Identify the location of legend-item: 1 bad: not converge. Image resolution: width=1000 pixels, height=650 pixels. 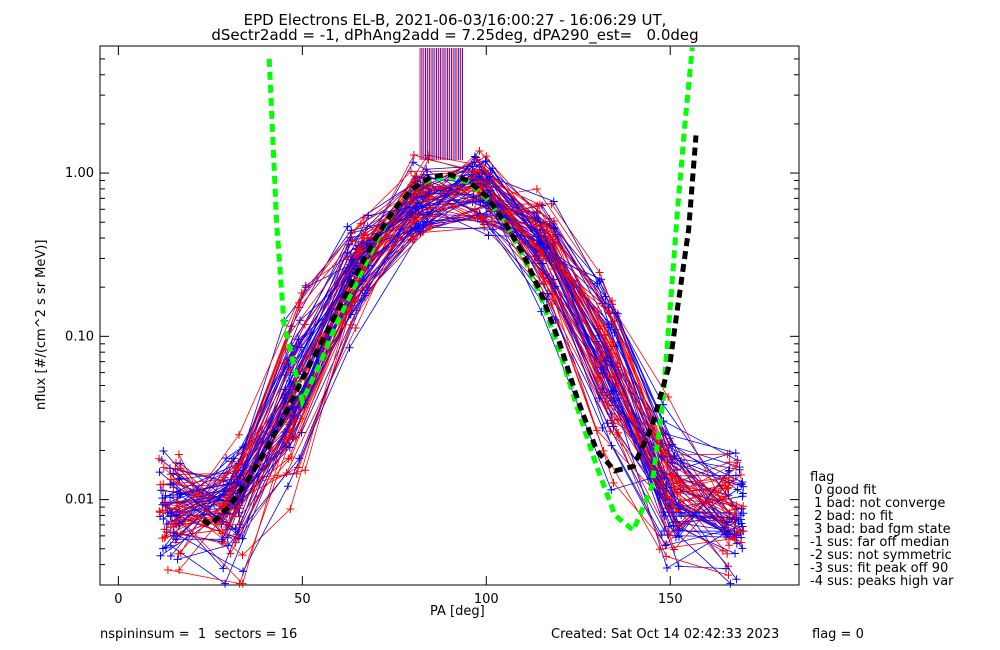
(878, 503).